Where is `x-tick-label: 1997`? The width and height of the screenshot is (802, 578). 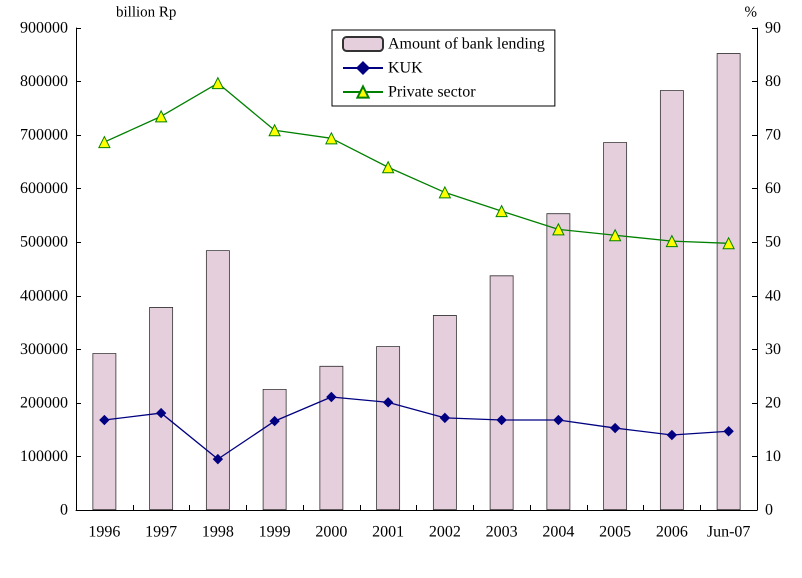 x-tick-label: 1997 is located at coordinates (161, 532).